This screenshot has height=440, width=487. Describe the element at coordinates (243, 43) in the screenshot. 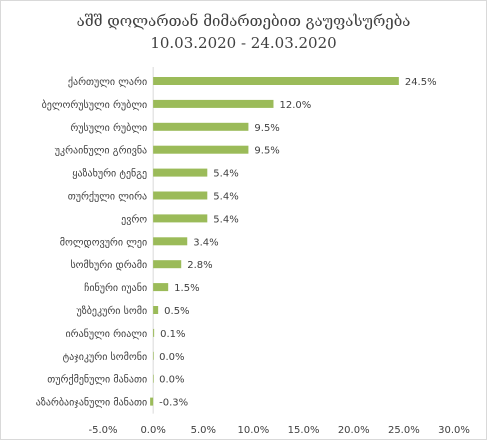

I see `chart-subtitle: 10.03.2020 - 24.03.2020` at that location.